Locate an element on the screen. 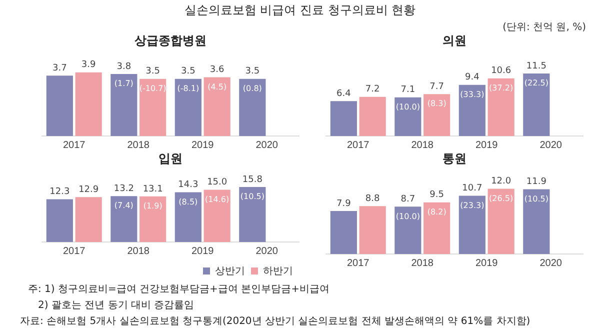 The width and height of the screenshot is (600, 335). data-label: 7.2 is located at coordinates (372, 89).